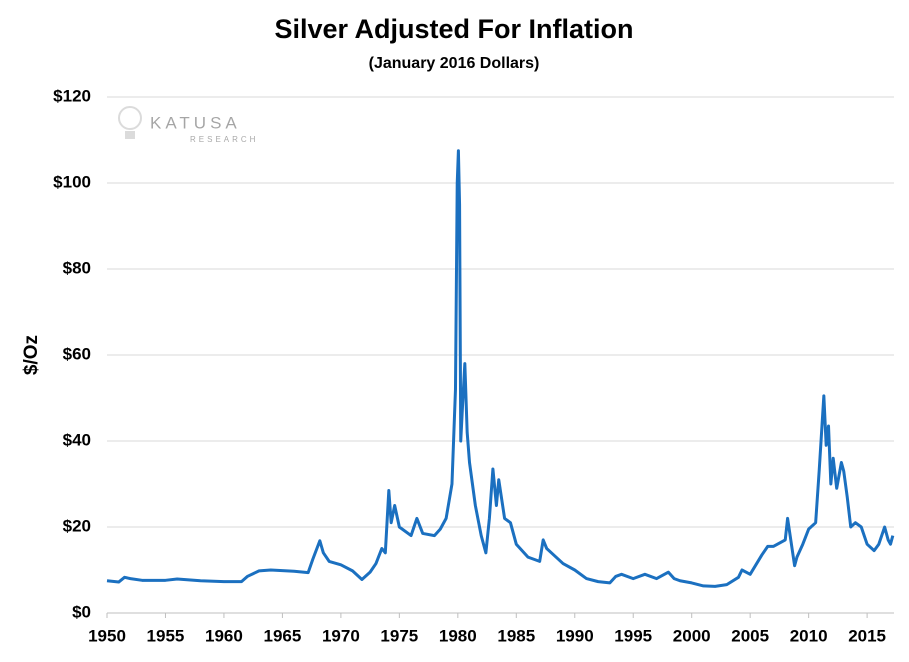 The image size is (909, 662). Describe the element at coordinates (809, 635) in the screenshot. I see `x-tick-label: 2010` at that location.